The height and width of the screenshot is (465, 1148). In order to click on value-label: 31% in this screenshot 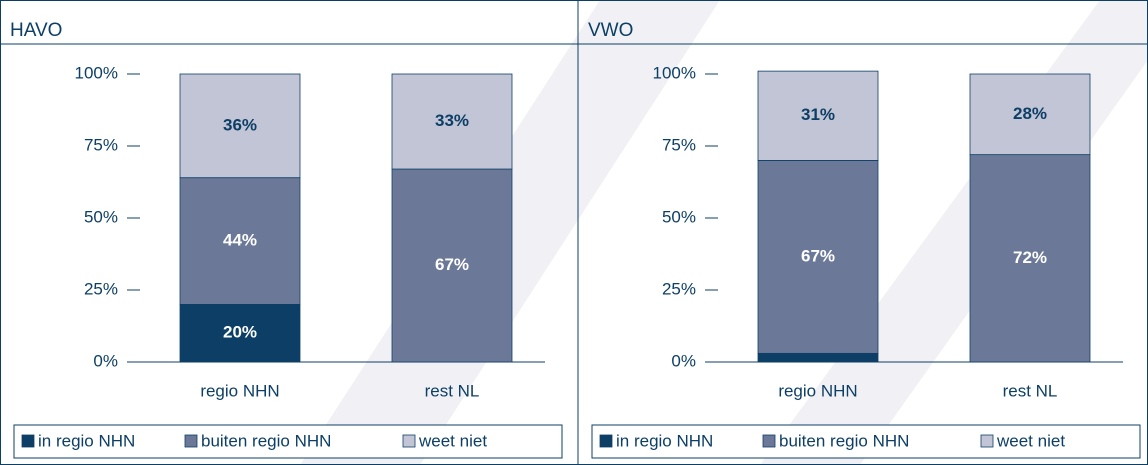, I will do `click(818, 114)`.